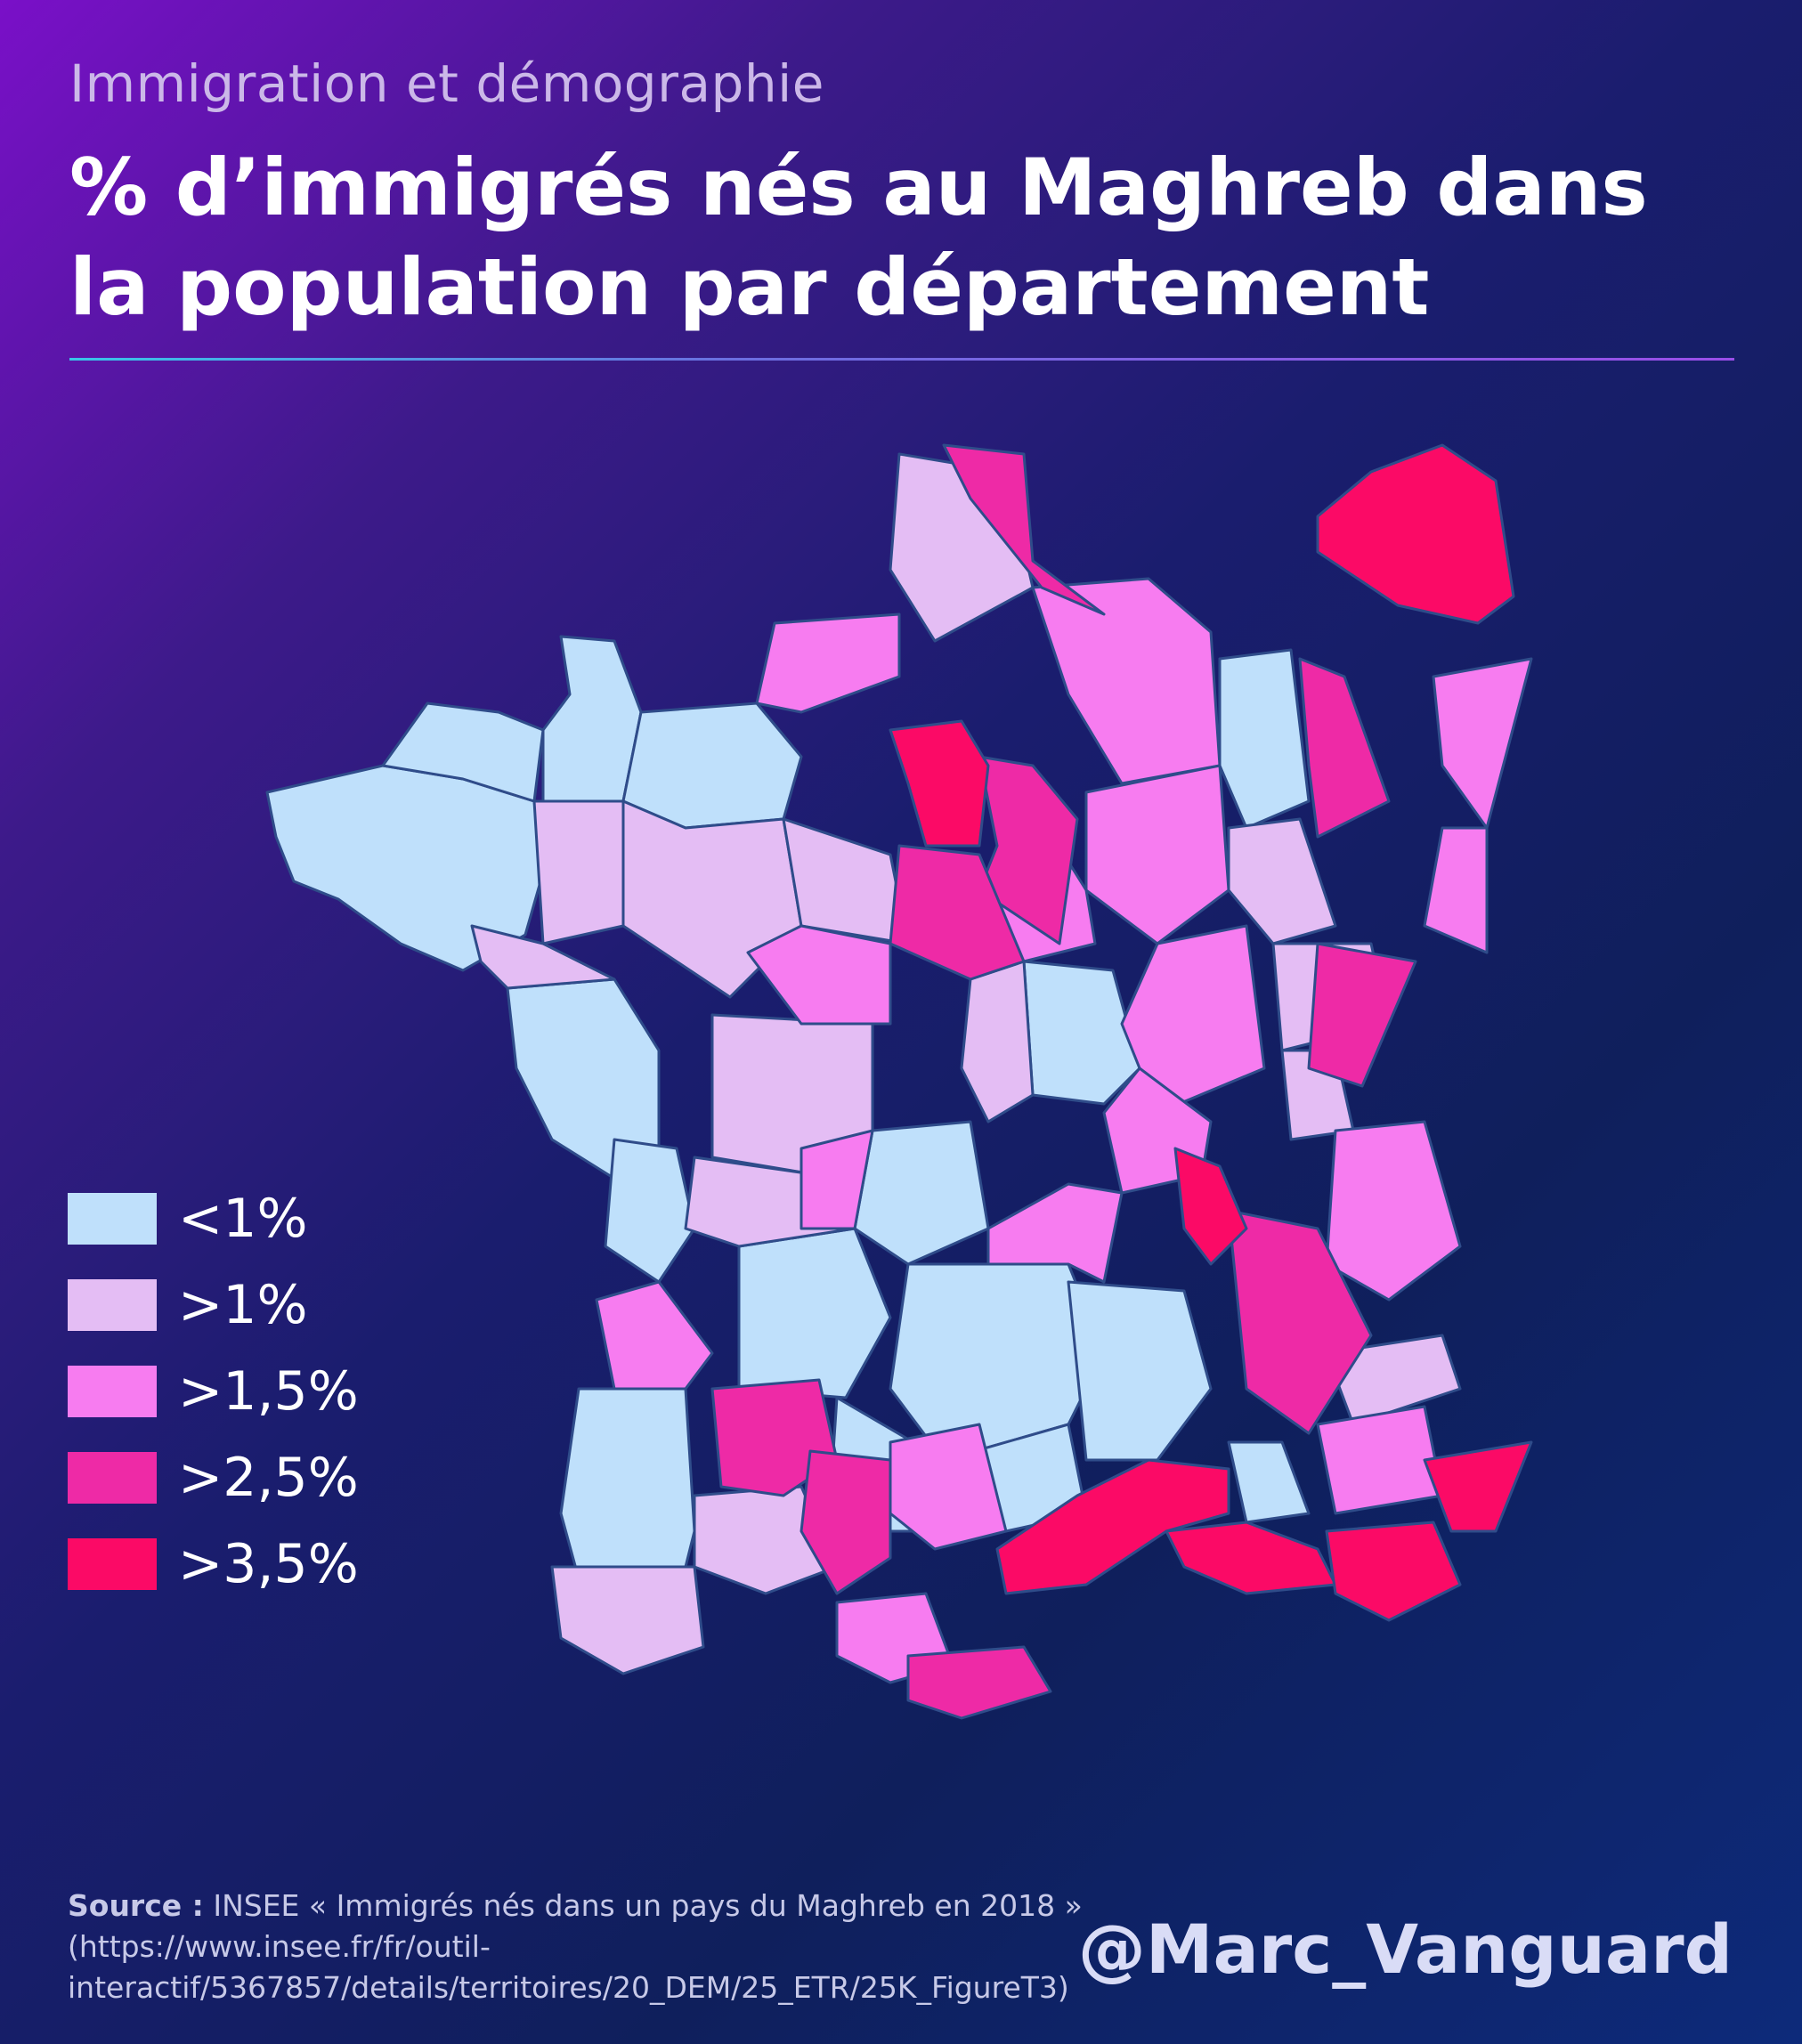  I want to click on legend-item: <1%, so click(214, 1218).